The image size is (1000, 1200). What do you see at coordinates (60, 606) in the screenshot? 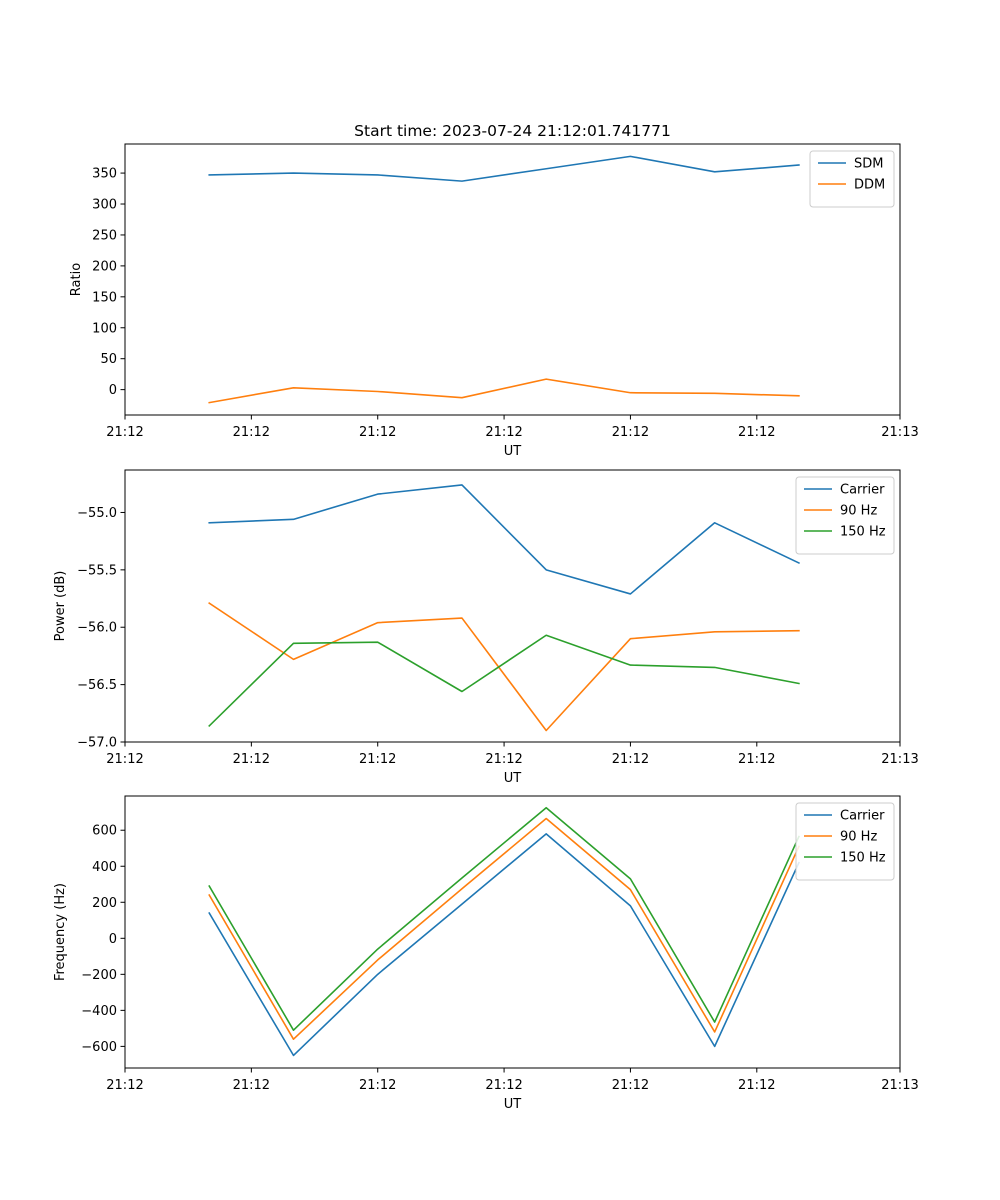
I see `y-axis-label: Power (dB)` at bounding box center [60, 606].